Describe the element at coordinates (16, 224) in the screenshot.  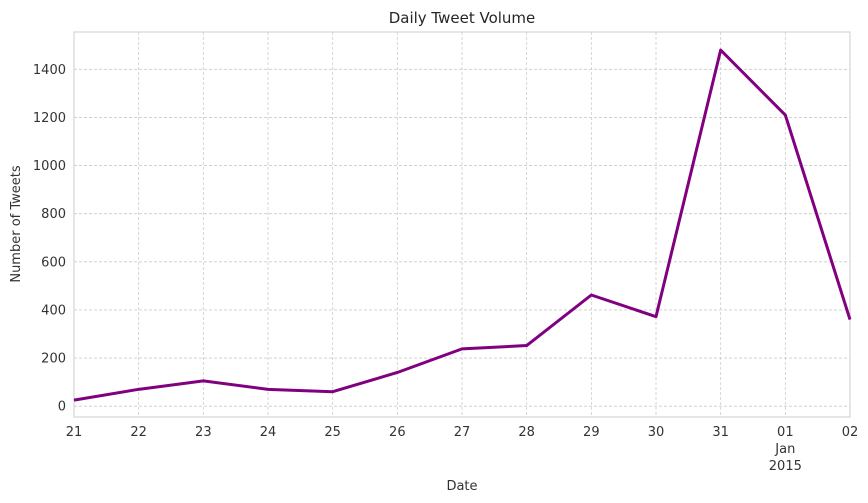
I see `y-axis-title: Number of Tweets` at that location.